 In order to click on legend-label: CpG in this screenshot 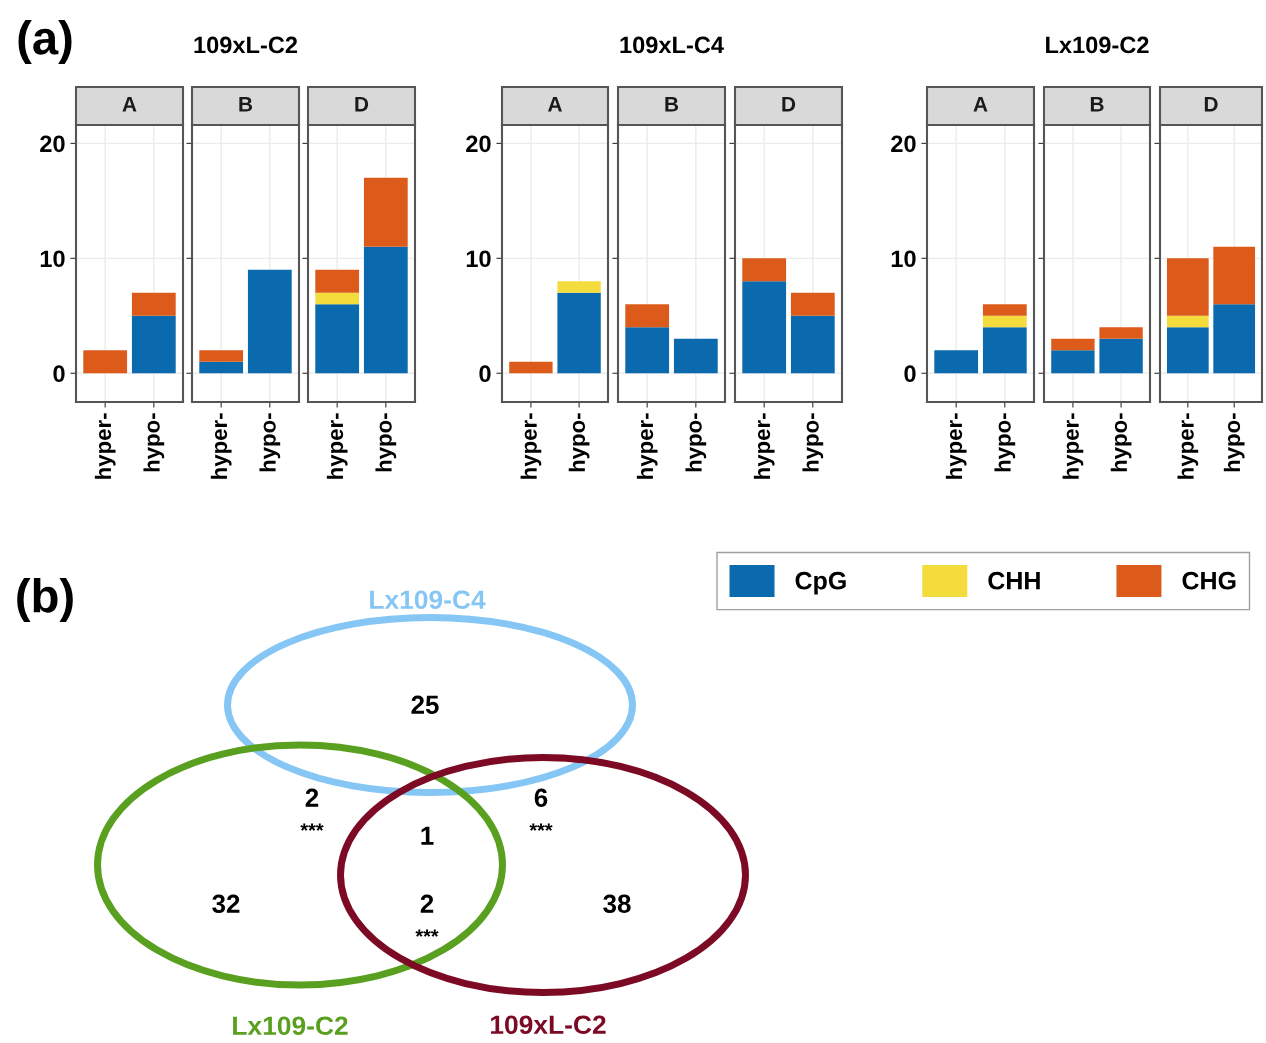, I will do `click(820, 583)`.